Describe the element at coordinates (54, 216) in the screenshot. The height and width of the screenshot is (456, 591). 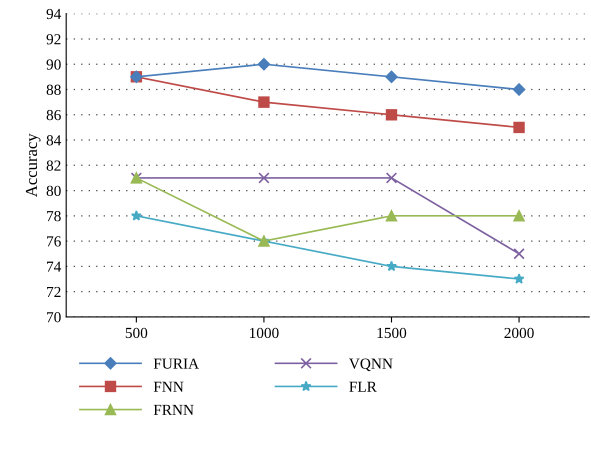
I see `y-tick-label: 78` at that location.